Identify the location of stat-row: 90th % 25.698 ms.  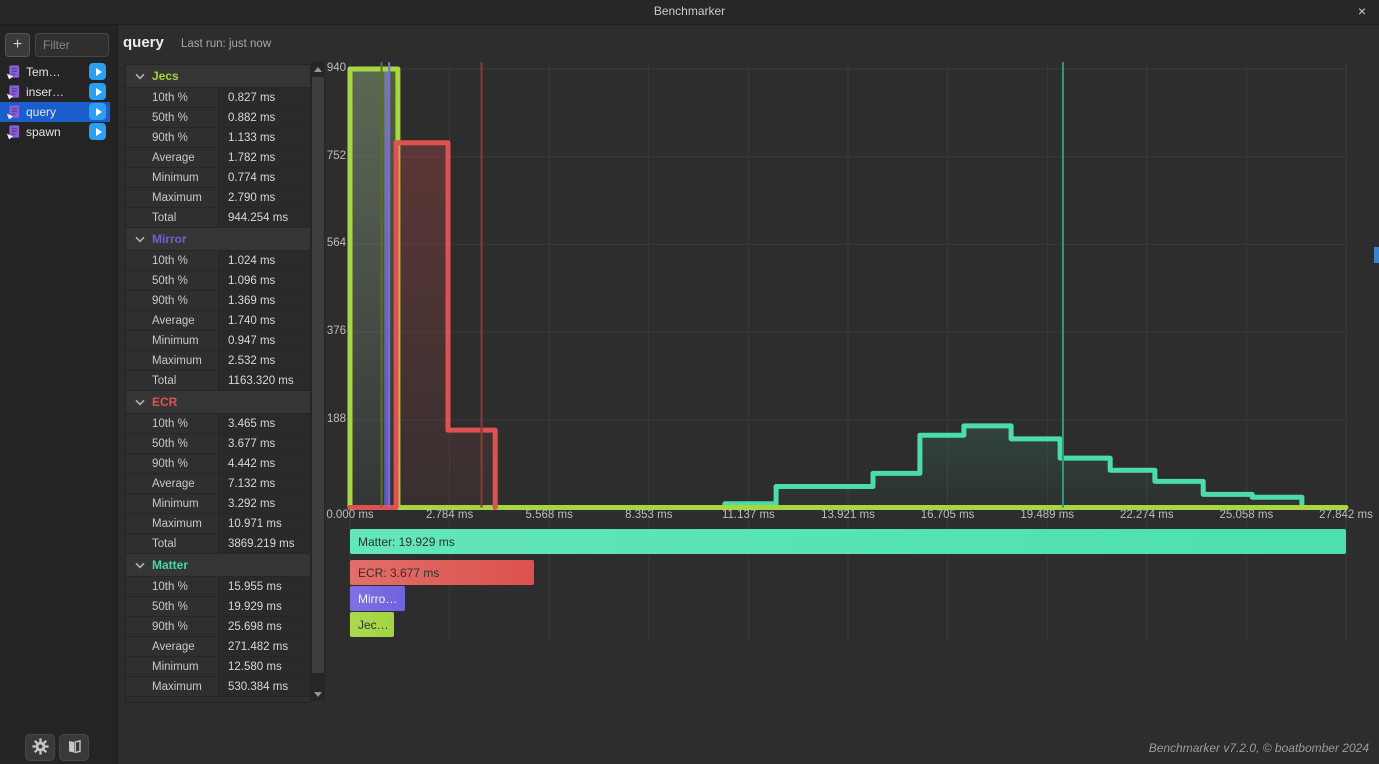
(218, 627).